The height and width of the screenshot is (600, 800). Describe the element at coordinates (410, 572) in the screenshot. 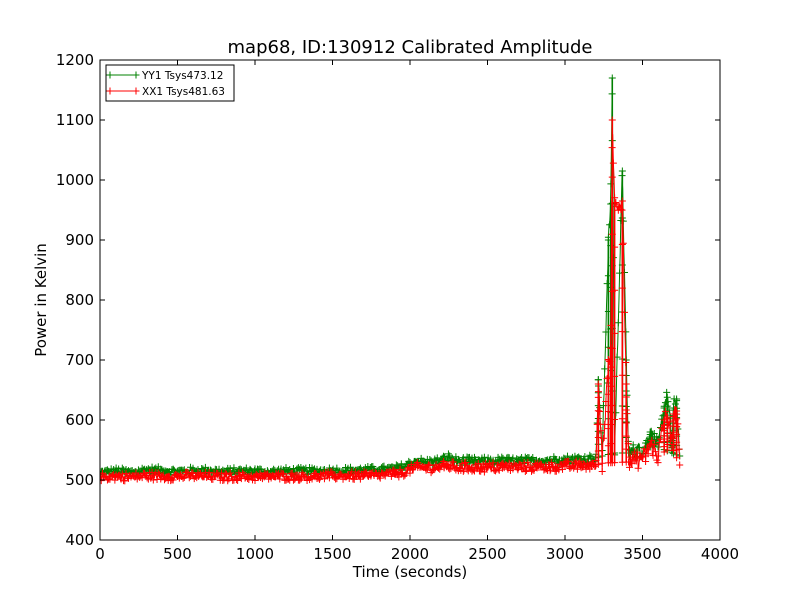

I see `x-axis-label: Time (seconds)` at that location.